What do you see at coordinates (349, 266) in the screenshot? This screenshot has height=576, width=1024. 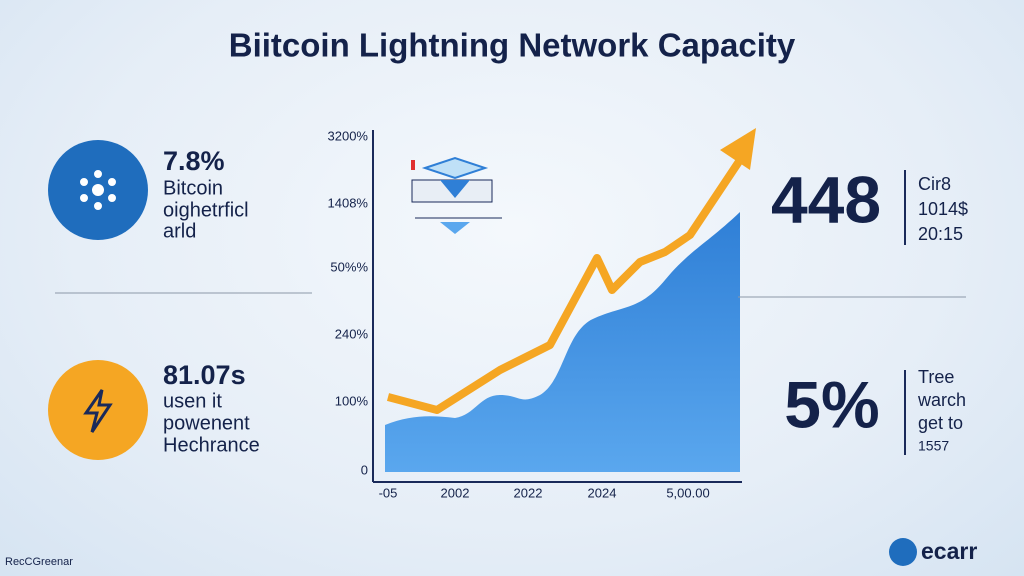 I see `y-label: 50%%` at bounding box center [349, 266].